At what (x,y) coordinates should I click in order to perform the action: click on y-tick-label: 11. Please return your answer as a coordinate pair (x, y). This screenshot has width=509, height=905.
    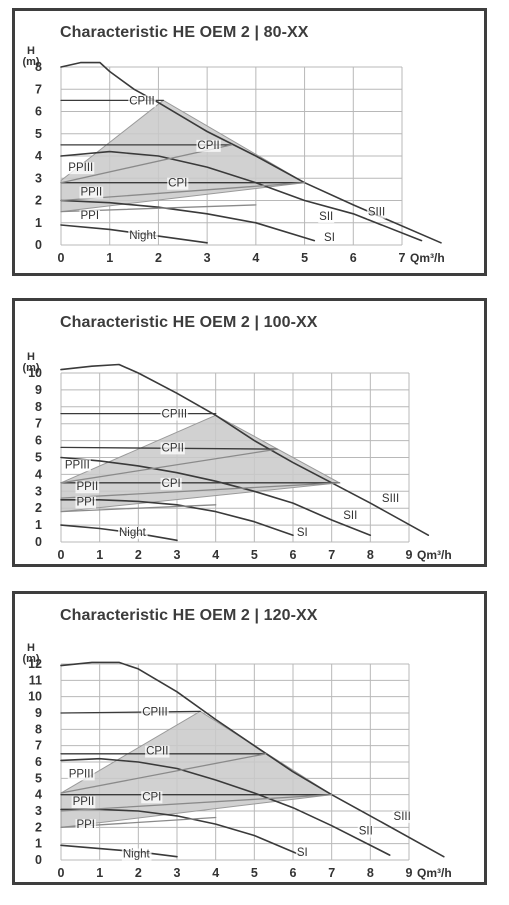
    Looking at the image, I should click on (35, 680).